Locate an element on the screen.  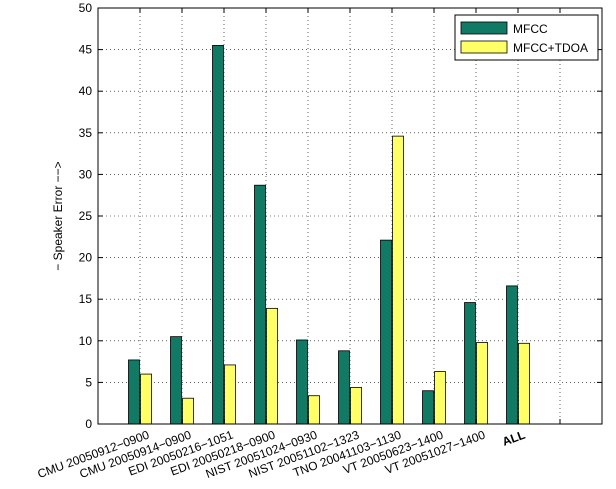
y-tick-label: 15 is located at coordinates (86, 299).